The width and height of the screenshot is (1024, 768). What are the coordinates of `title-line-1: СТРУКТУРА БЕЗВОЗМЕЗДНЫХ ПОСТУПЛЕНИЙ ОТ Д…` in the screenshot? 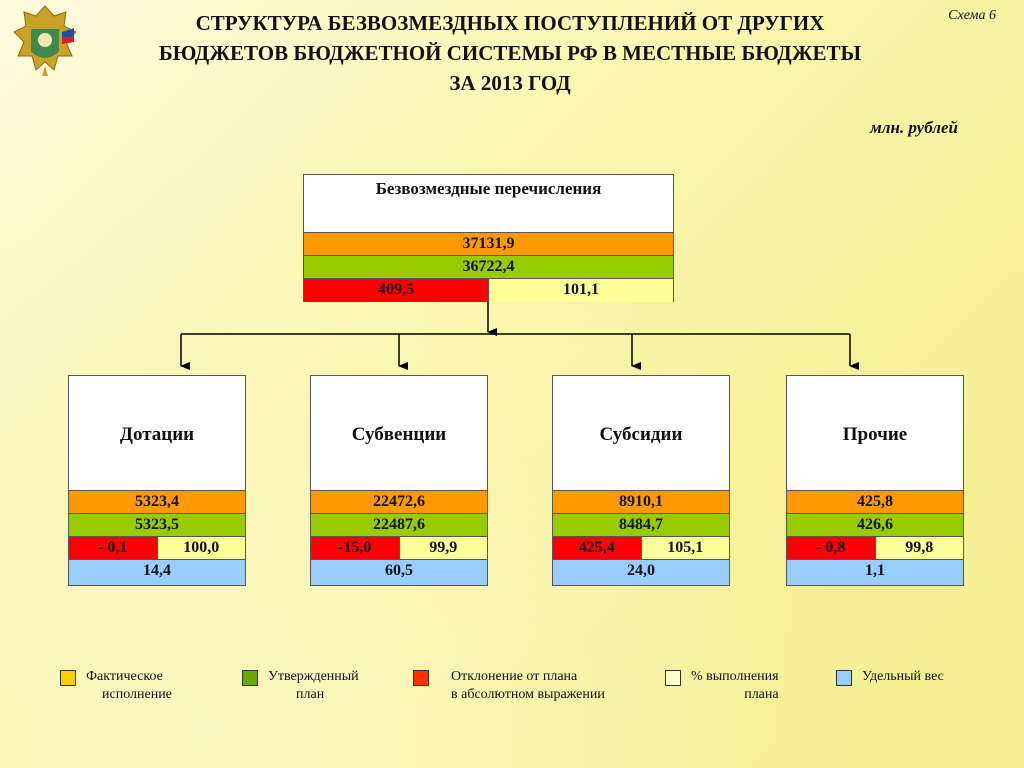 It's located at (510, 23).